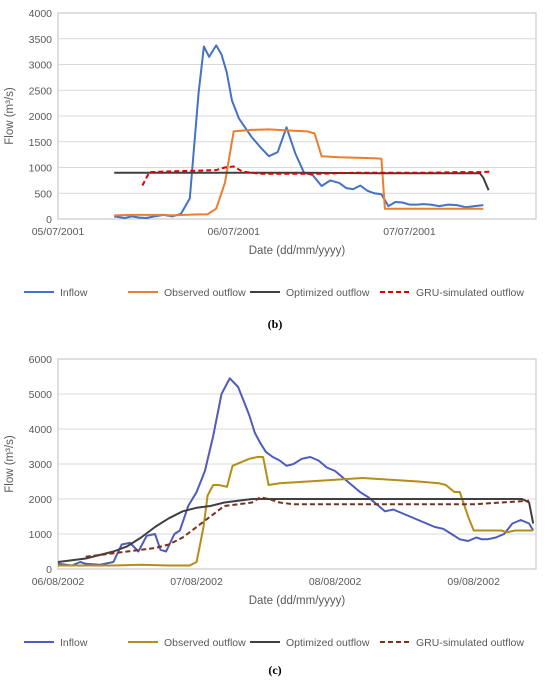 Image resolution: width=550 pixels, height=689 pixels. I want to click on y-tick-label: 500, so click(43, 194).